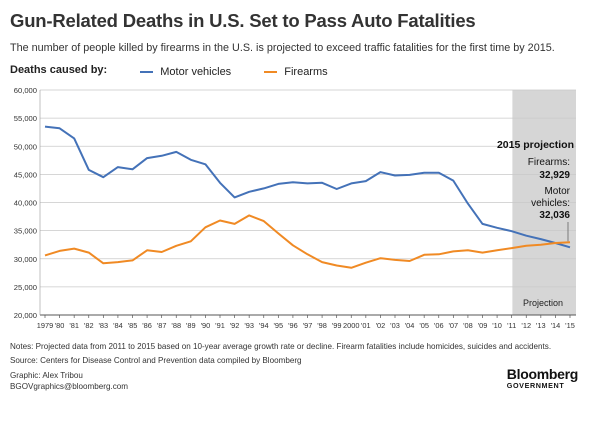  I want to click on x-tick-label: '81, so click(74, 325).